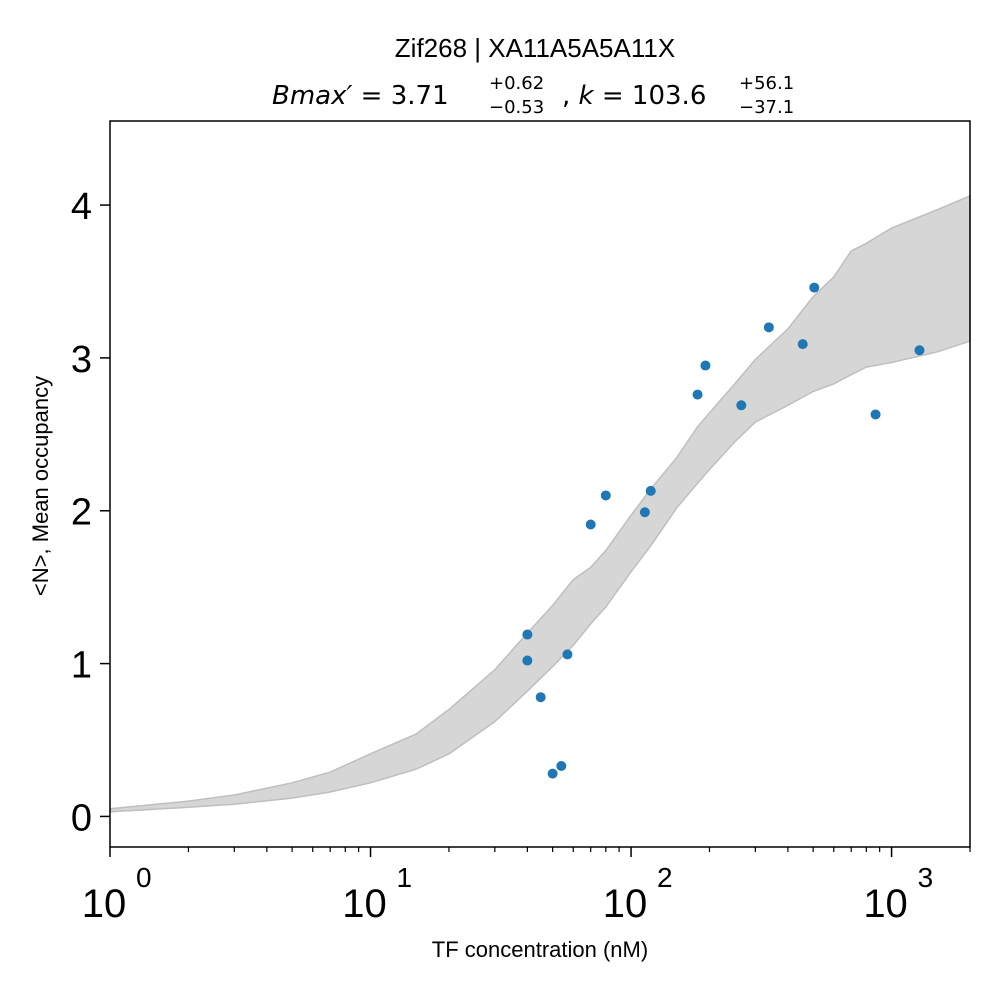 This screenshot has width=1000, height=1000. Describe the element at coordinates (81, 666) in the screenshot. I see `y-tick-label: 1` at that location.